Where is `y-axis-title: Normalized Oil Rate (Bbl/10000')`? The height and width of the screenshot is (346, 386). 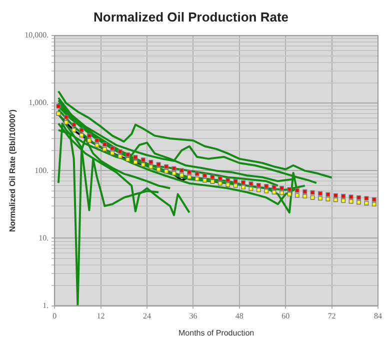 y-axis-title: Normalized Oil Rate (Bbl/10000') is located at coordinates (13, 170).